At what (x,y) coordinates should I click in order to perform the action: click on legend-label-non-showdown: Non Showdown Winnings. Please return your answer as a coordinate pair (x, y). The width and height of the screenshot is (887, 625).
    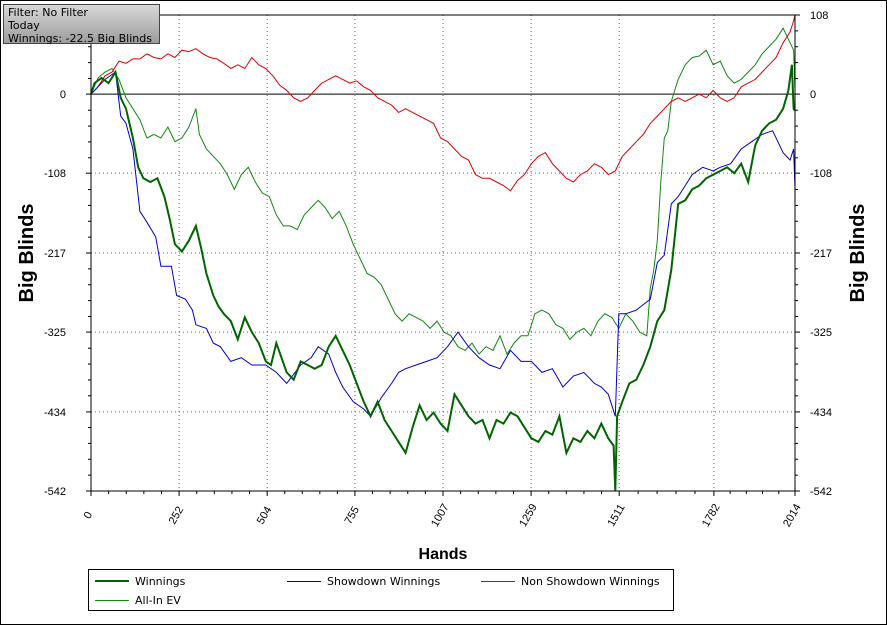
    Looking at the image, I should click on (590, 581).